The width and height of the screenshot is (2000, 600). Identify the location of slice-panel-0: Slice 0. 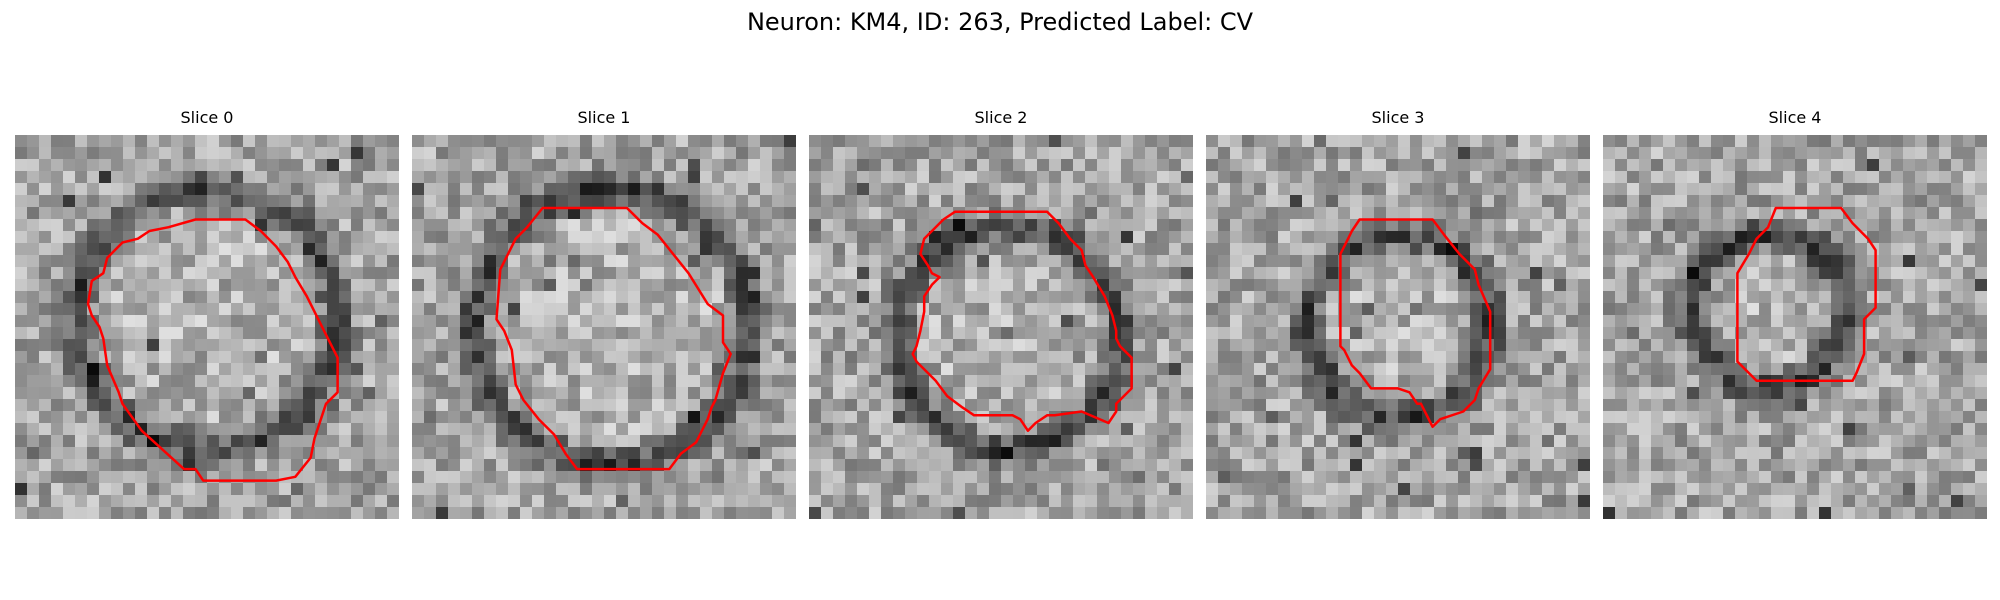
(207, 313).